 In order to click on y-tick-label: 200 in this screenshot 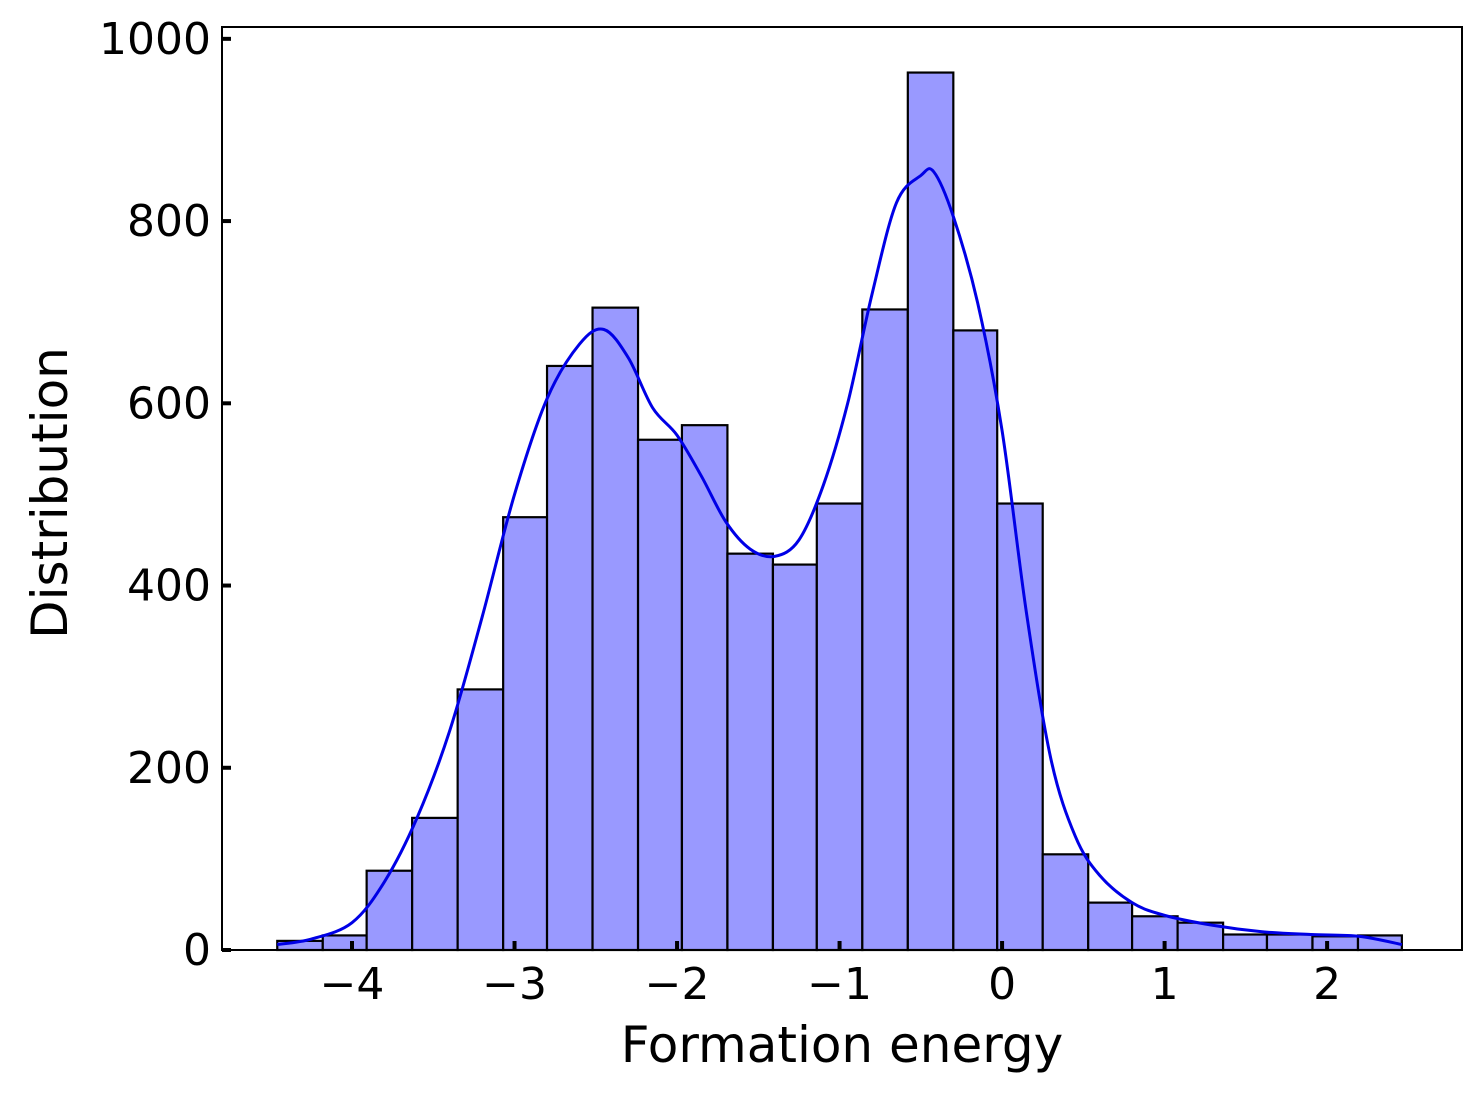, I will do `click(169, 768)`.